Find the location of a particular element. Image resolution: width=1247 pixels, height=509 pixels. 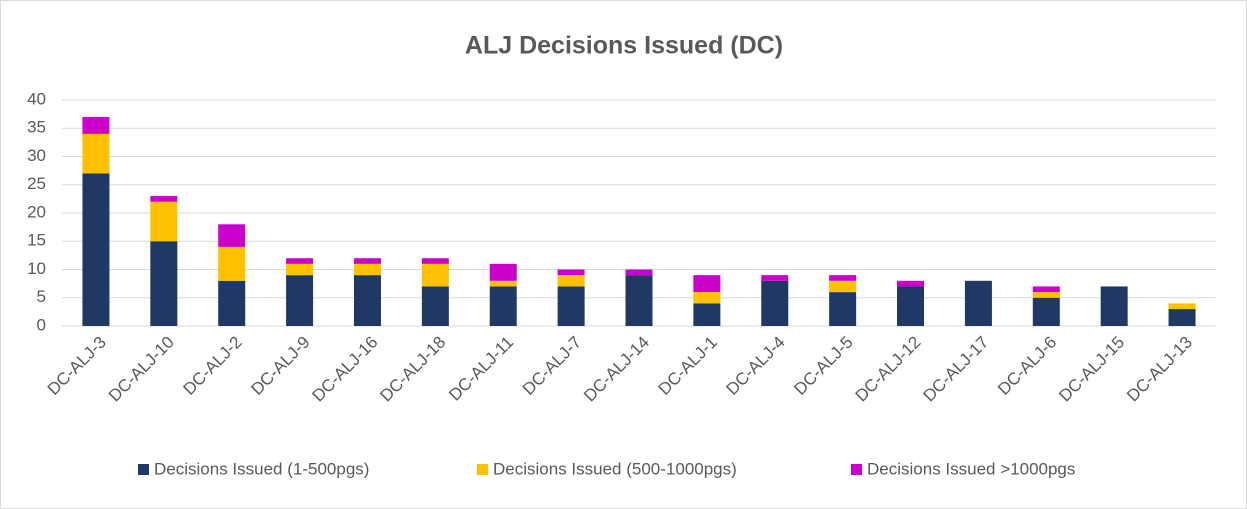

y-tick-label: 10 is located at coordinates (36, 268).